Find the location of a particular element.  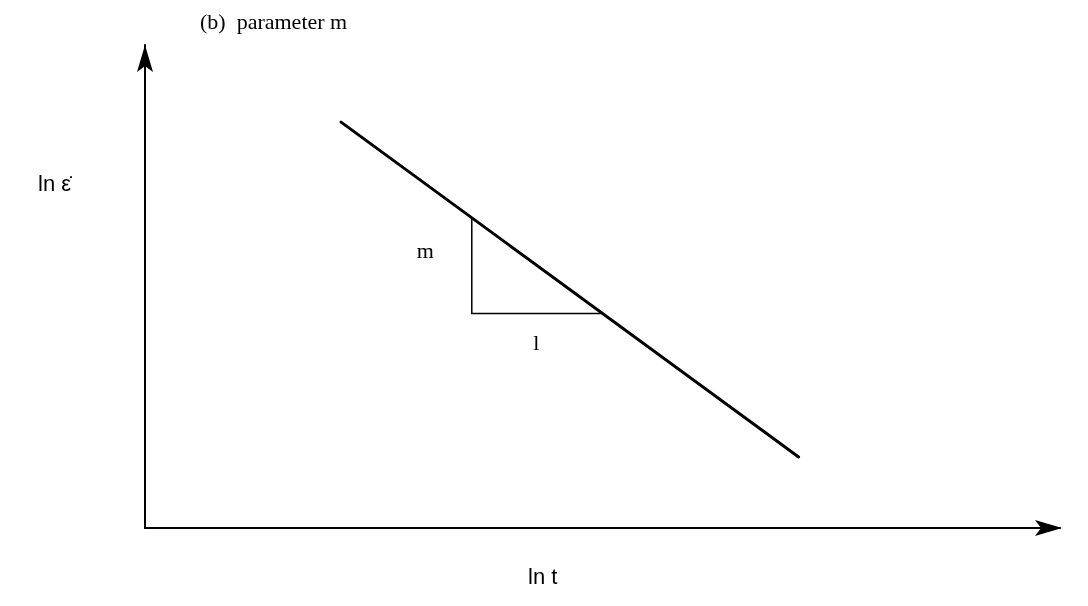

chart-title: (b) parameter m is located at coordinates (274, 21).